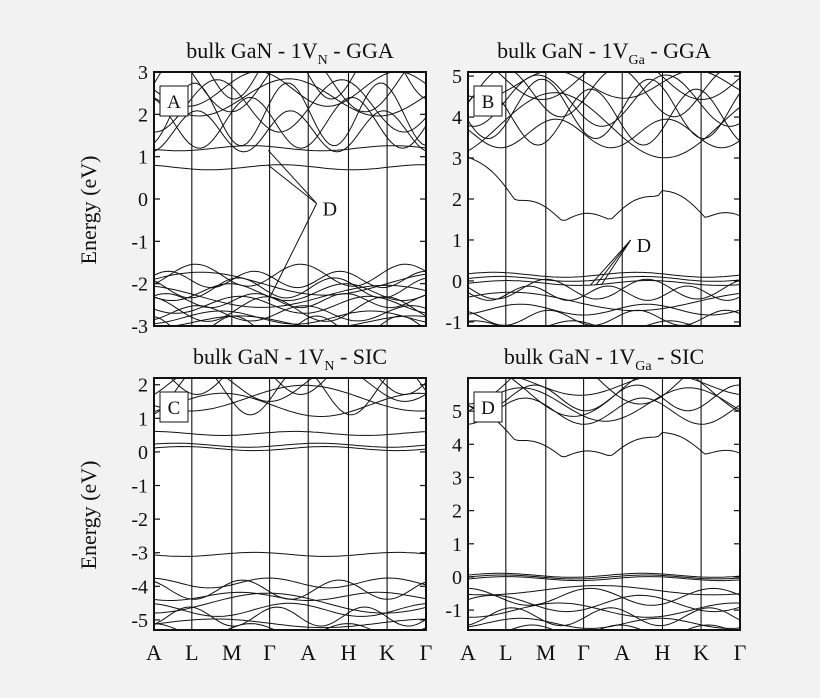  I want to click on y-axis-label: Energy (eV), so click(88, 210).